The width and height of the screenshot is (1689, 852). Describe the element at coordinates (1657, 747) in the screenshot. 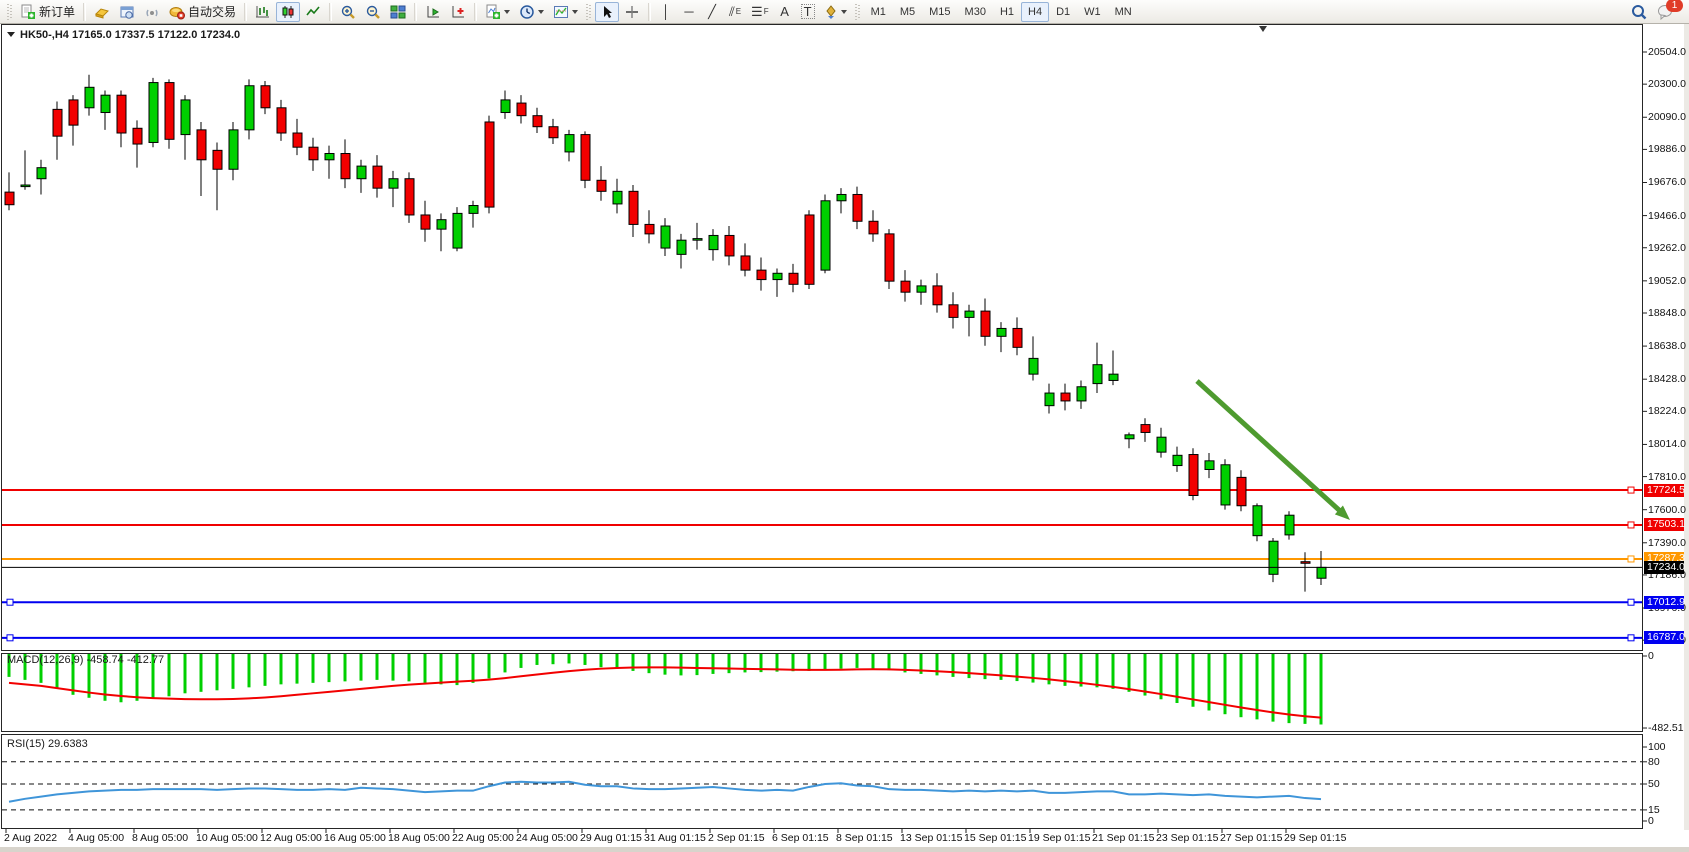

I see `rsi-tick-label: 100` at that location.